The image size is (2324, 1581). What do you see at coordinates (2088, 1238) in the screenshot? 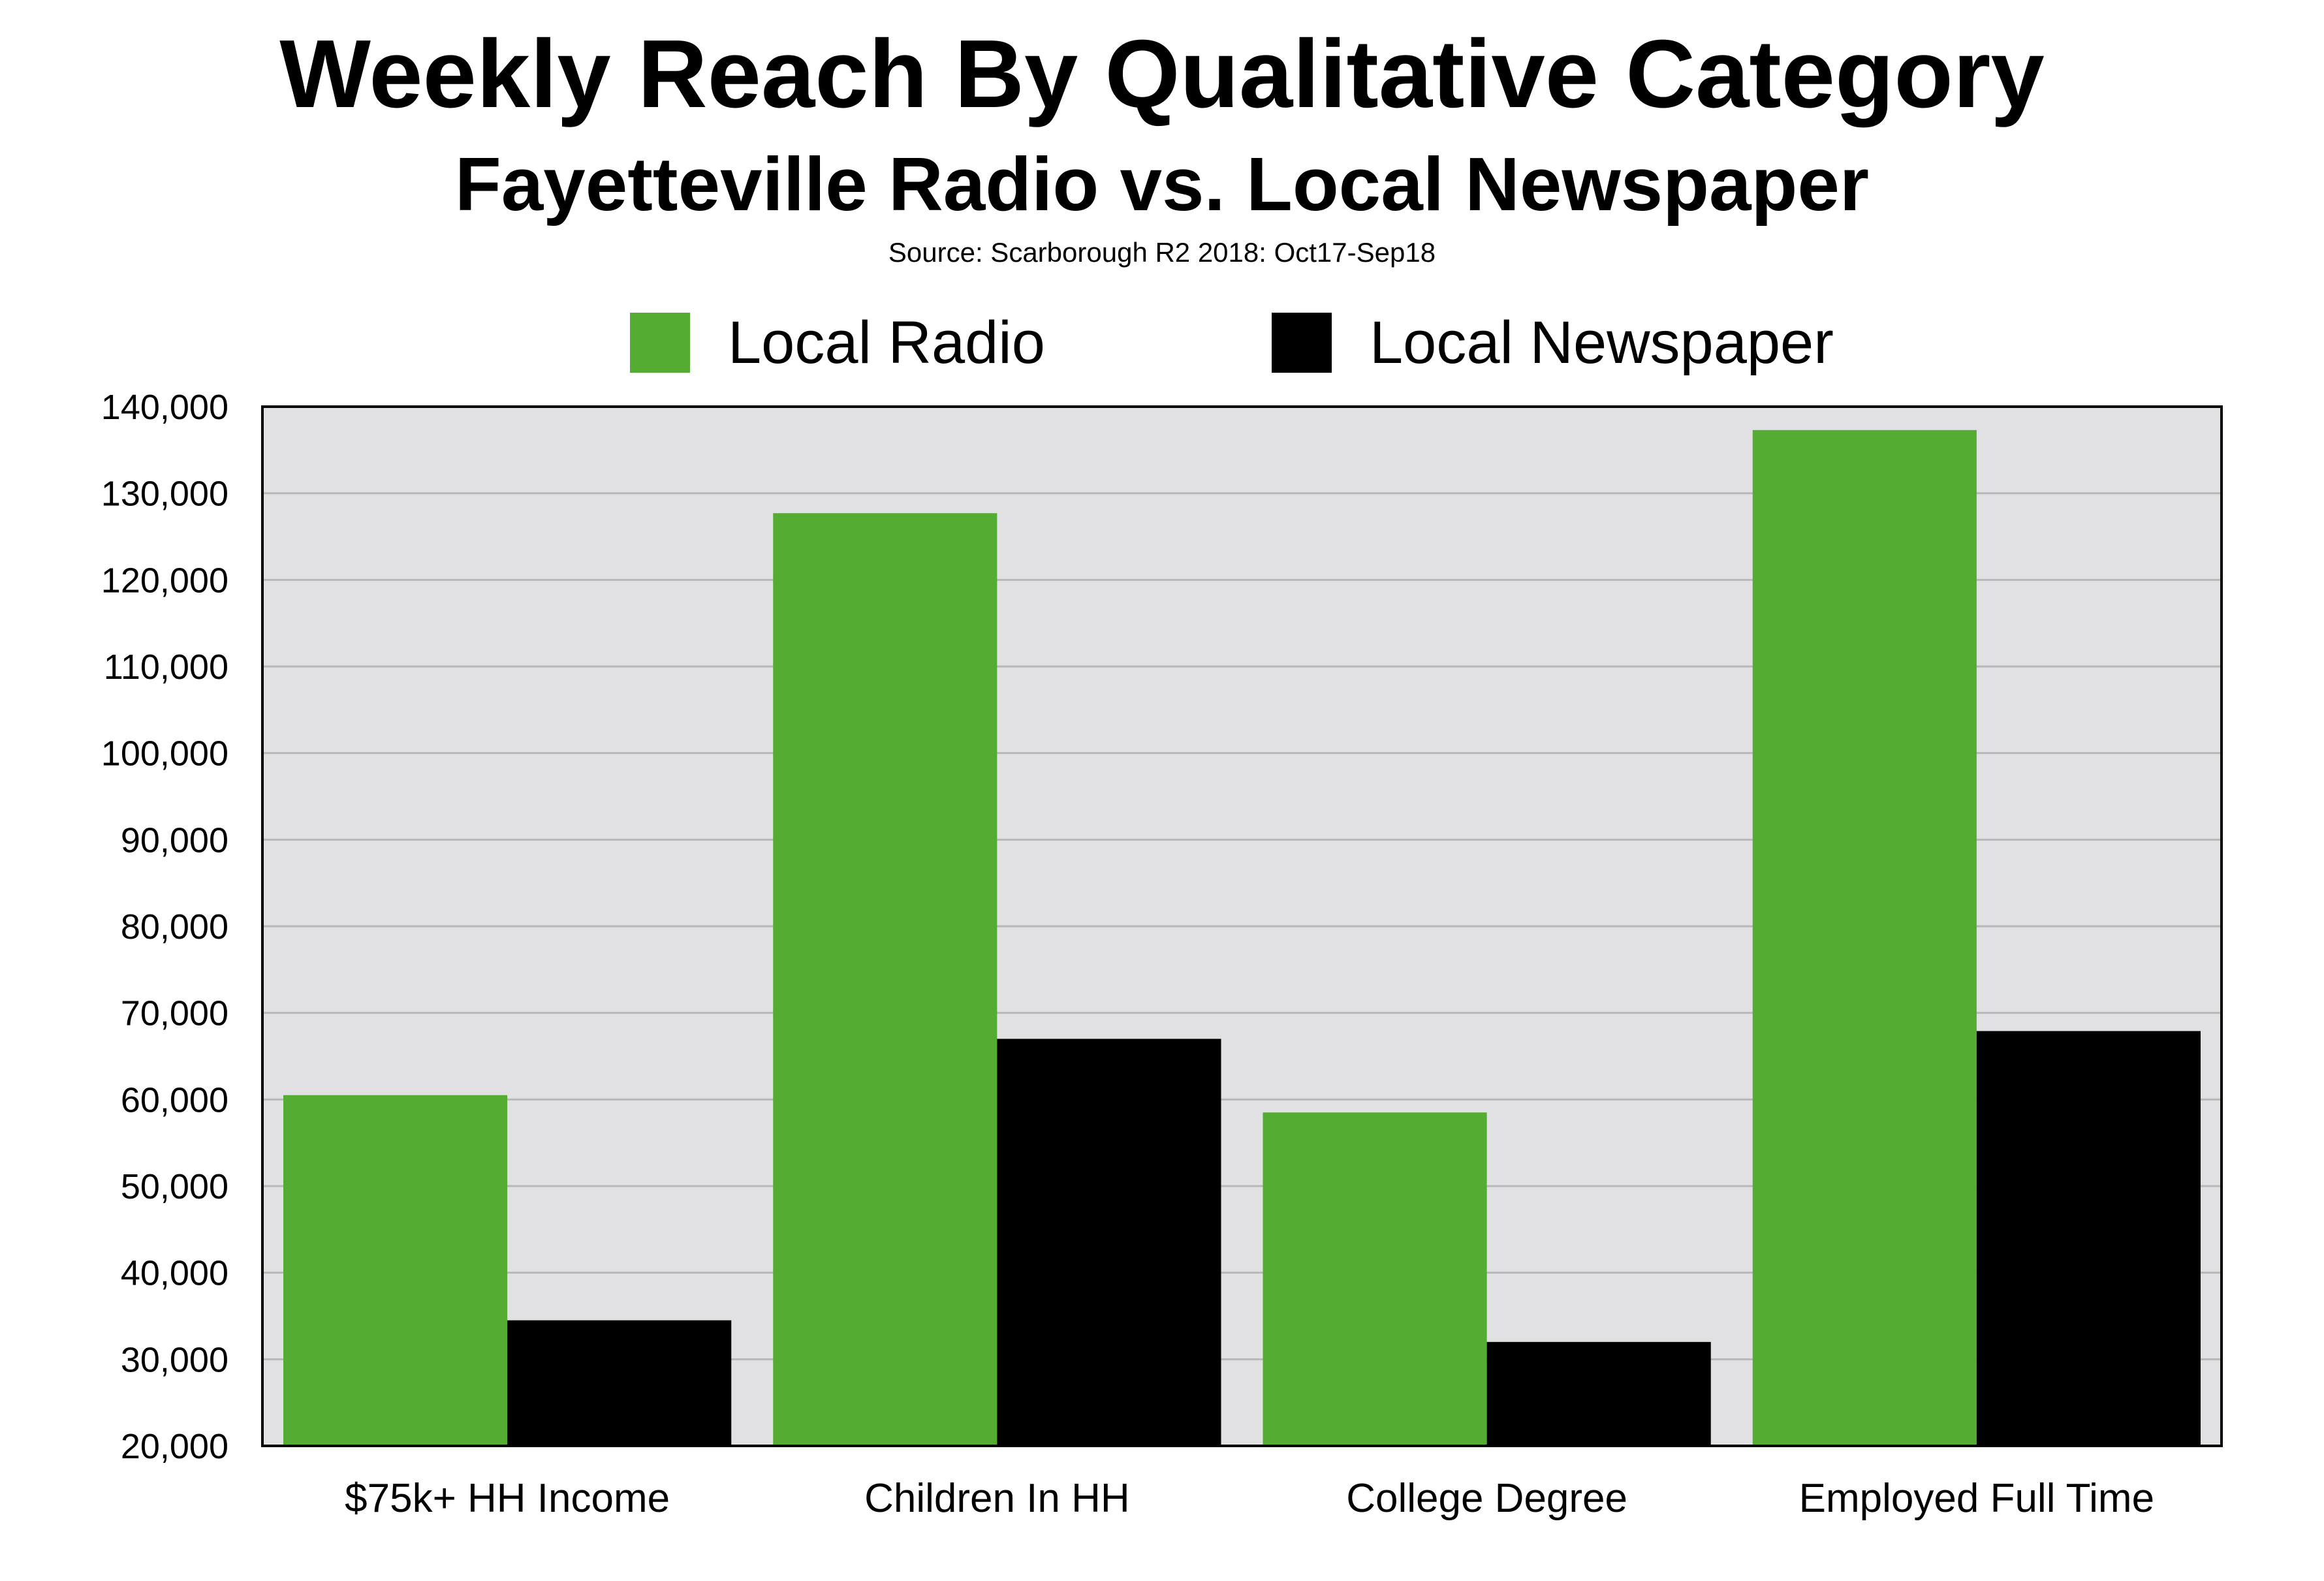
I see `bar-local-newspaper-employed-full-time` at bounding box center [2088, 1238].